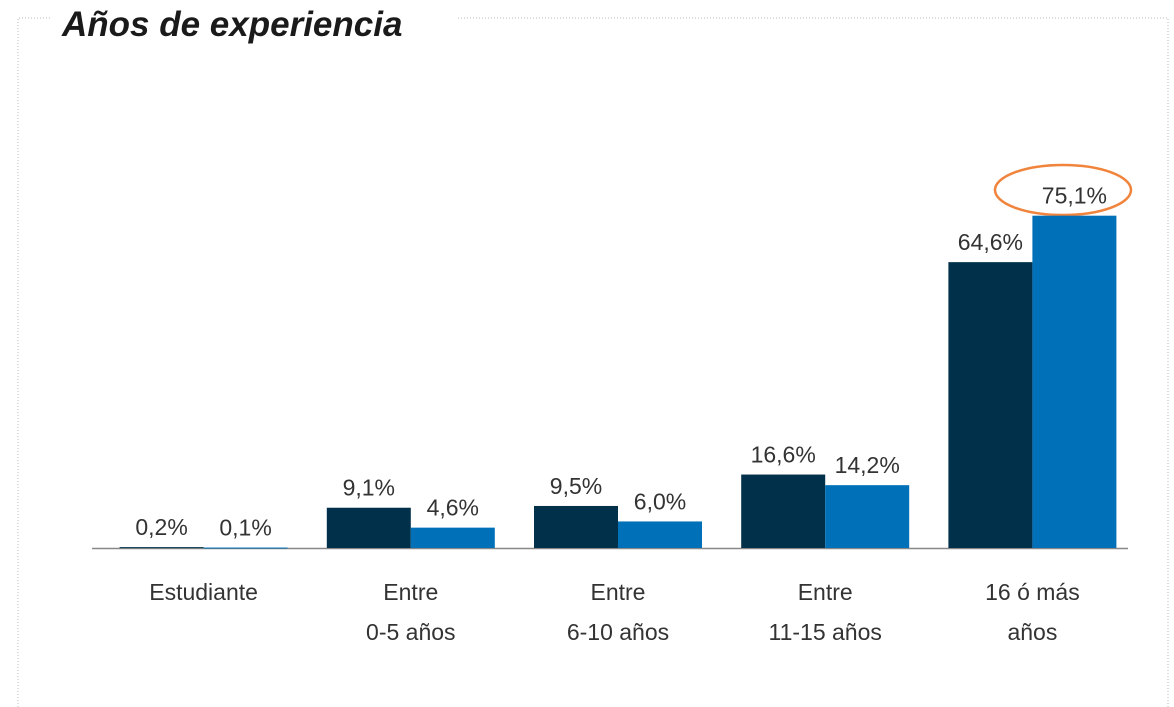 This screenshot has height=707, width=1174. I want to click on highlight-circle, so click(1063, 190).